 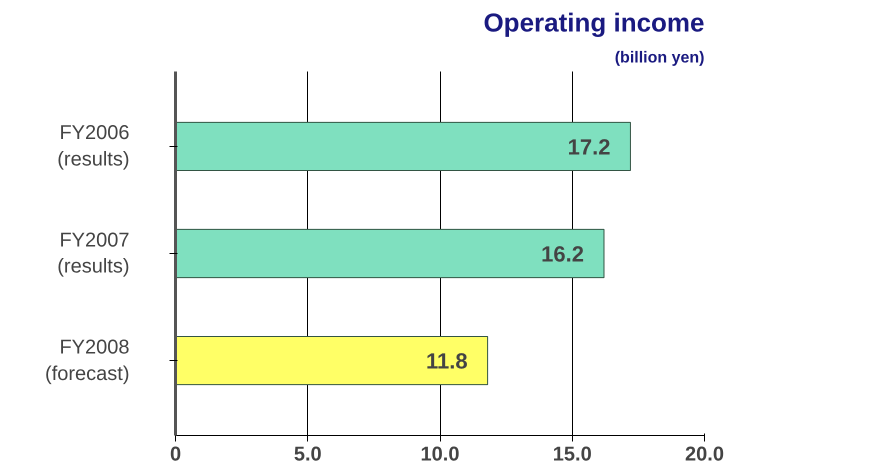 I want to click on y-tick-label: FY2007 (results), so click(x=93, y=253).